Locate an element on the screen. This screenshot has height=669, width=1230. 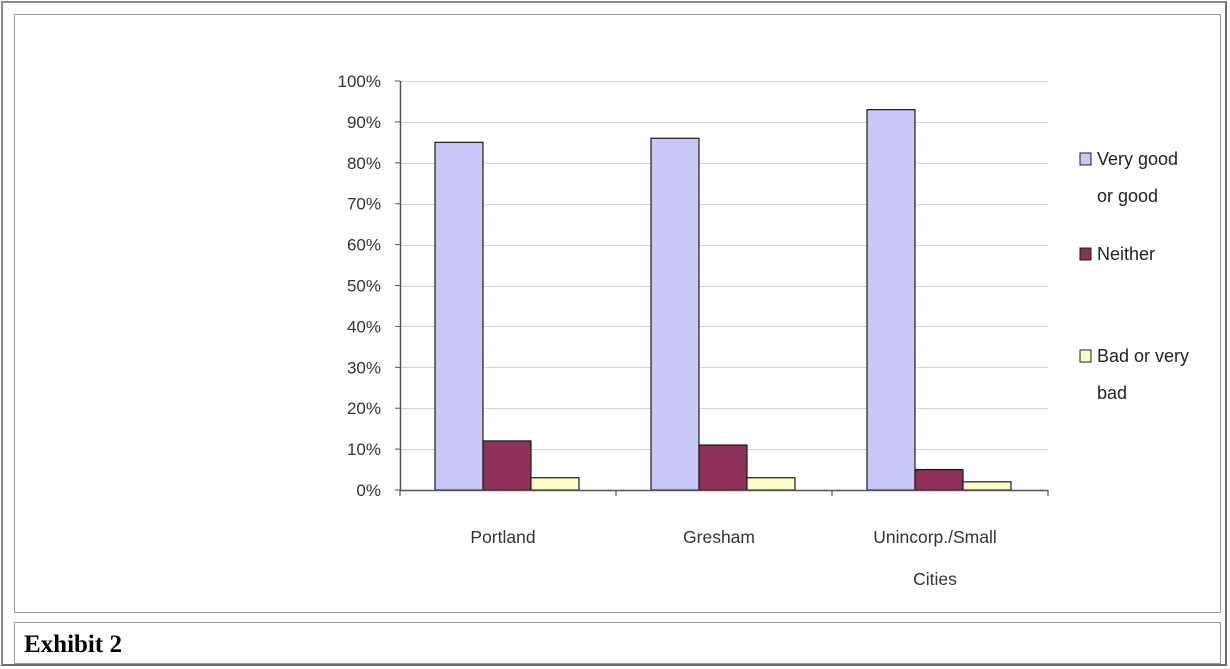
y-tick-label-100: 100% is located at coordinates (359, 81).